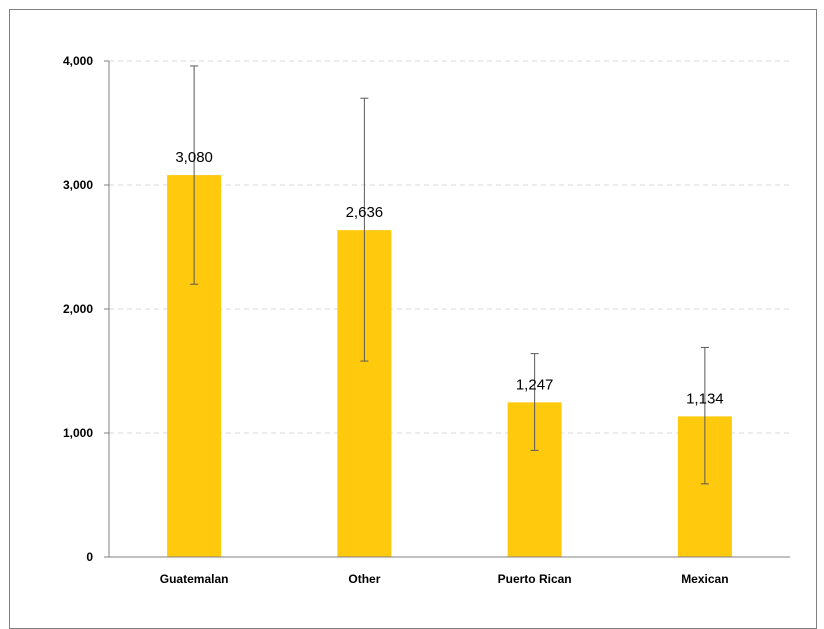 Image resolution: width=824 pixels, height=629 pixels. Describe the element at coordinates (78, 61) in the screenshot. I see `y-tick-label: 4,000` at that location.